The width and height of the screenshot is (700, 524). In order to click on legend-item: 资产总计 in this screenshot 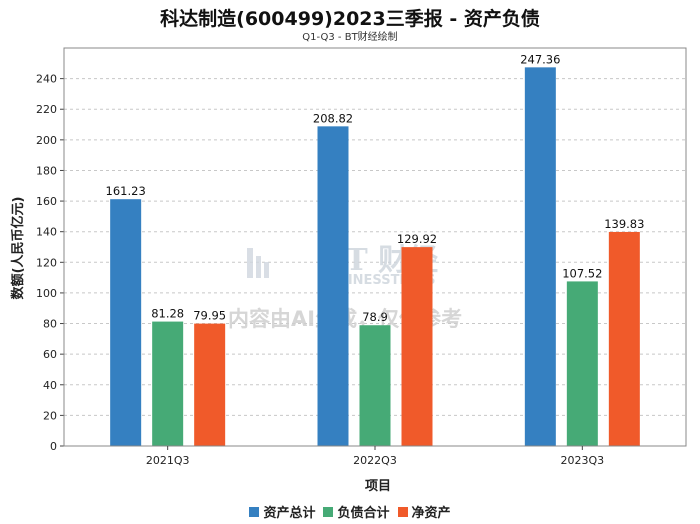, I will do `click(282, 511)`.